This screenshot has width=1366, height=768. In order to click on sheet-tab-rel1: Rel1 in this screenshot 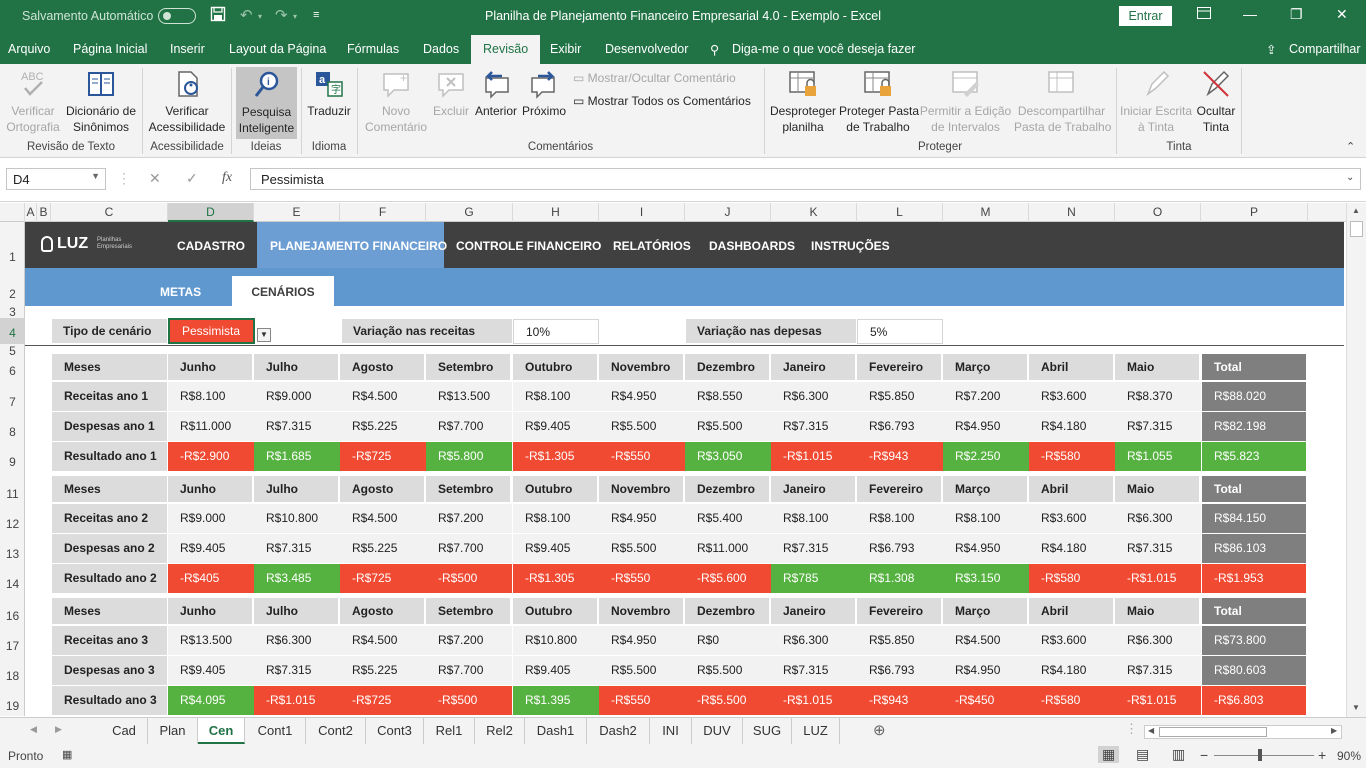, I will do `click(449, 731)`.